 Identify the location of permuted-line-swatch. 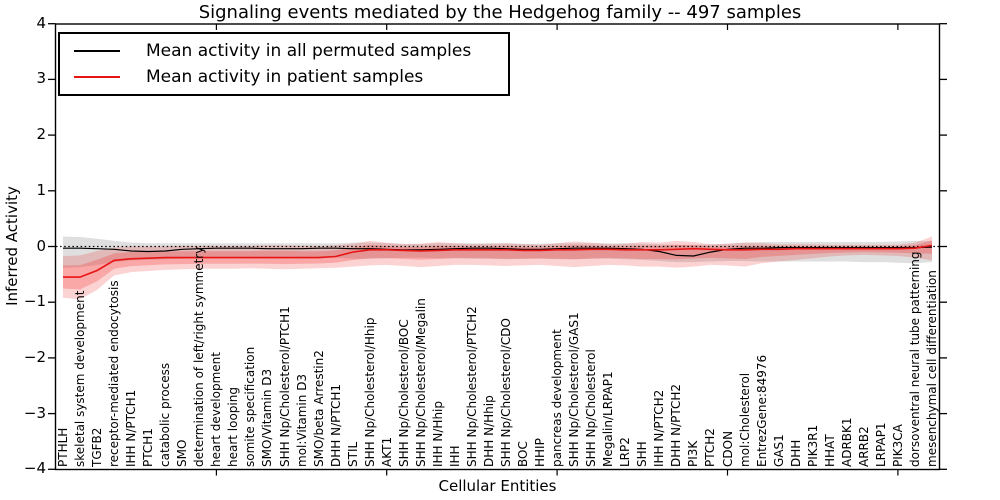
(97, 50).